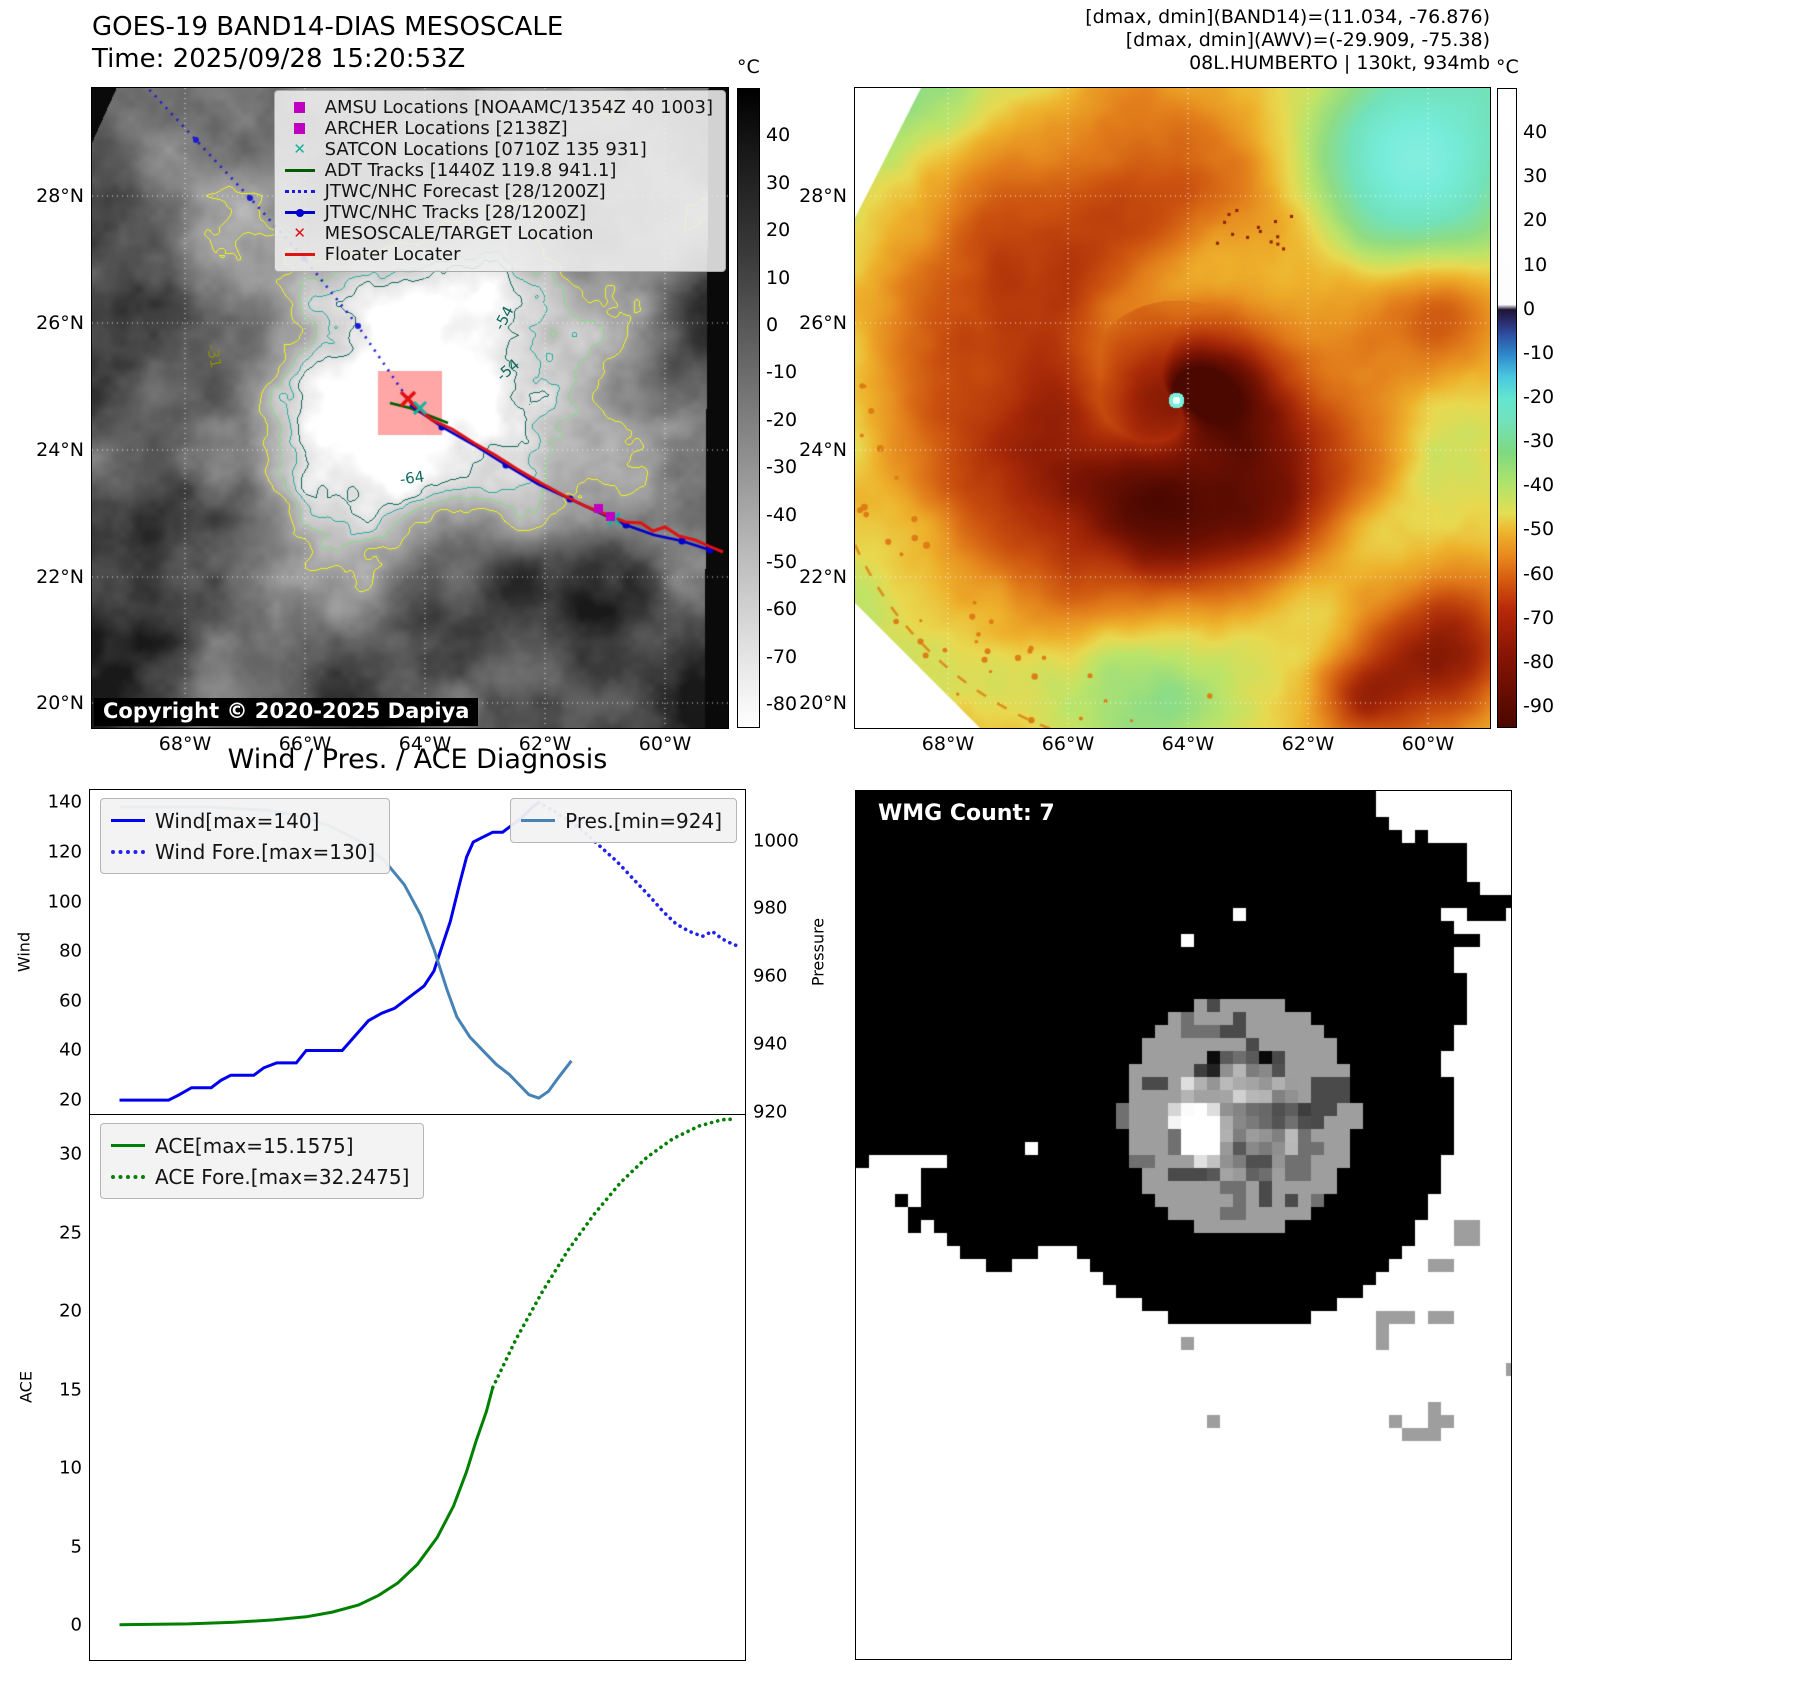  Describe the element at coordinates (614, 1253) in the screenshot. I see `series-line` at that location.